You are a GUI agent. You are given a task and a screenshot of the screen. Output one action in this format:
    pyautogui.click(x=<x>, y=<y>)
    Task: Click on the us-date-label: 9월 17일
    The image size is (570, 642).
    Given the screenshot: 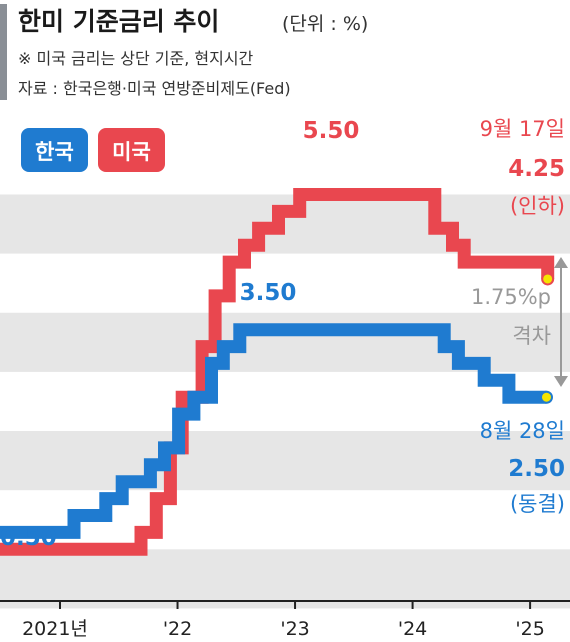 What is the action you would take?
    pyautogui.click(x=522, y=129)
    